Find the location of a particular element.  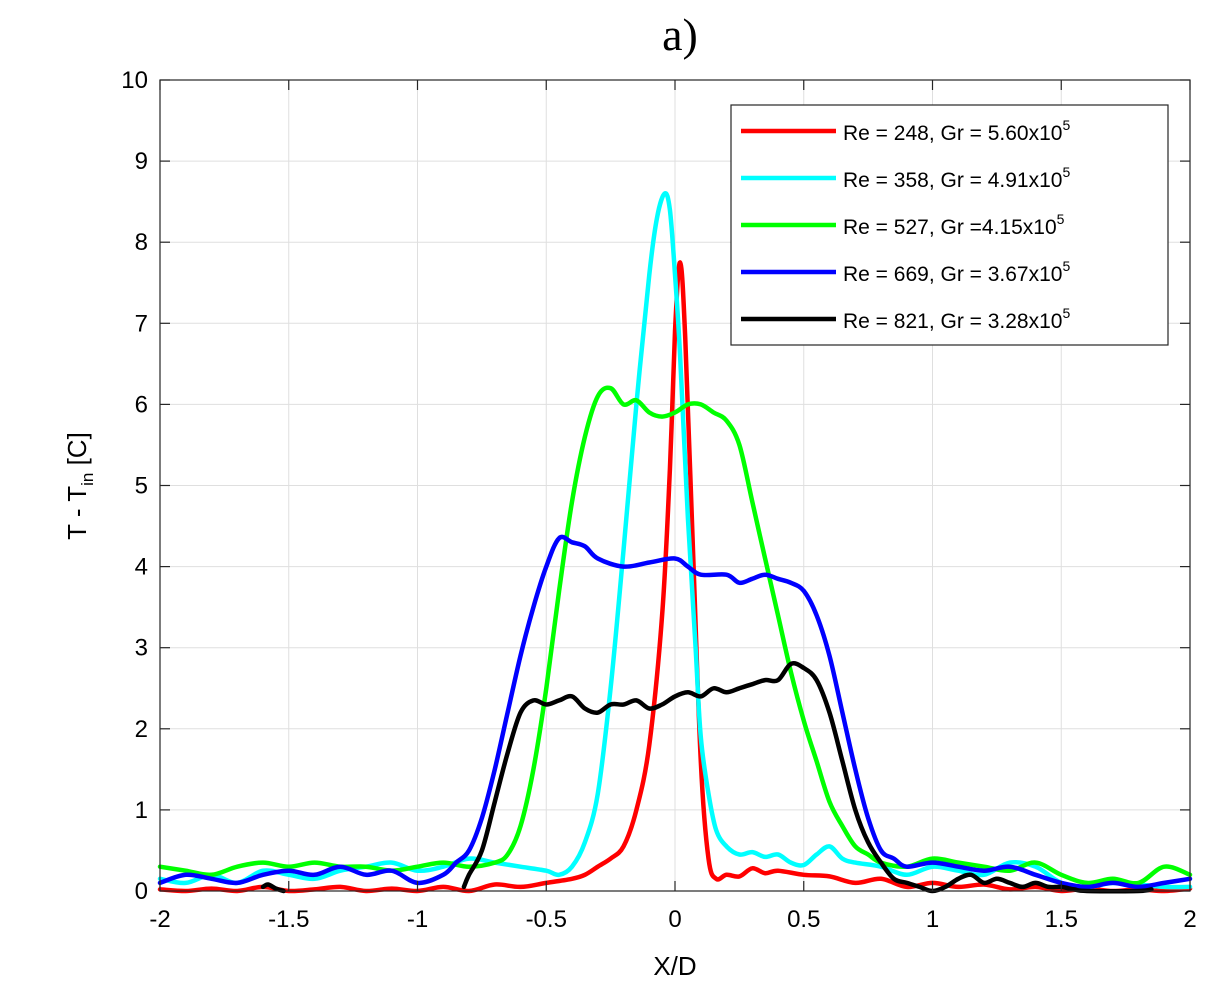

x-axis-label: X/D is located at coordinates (674, 966).